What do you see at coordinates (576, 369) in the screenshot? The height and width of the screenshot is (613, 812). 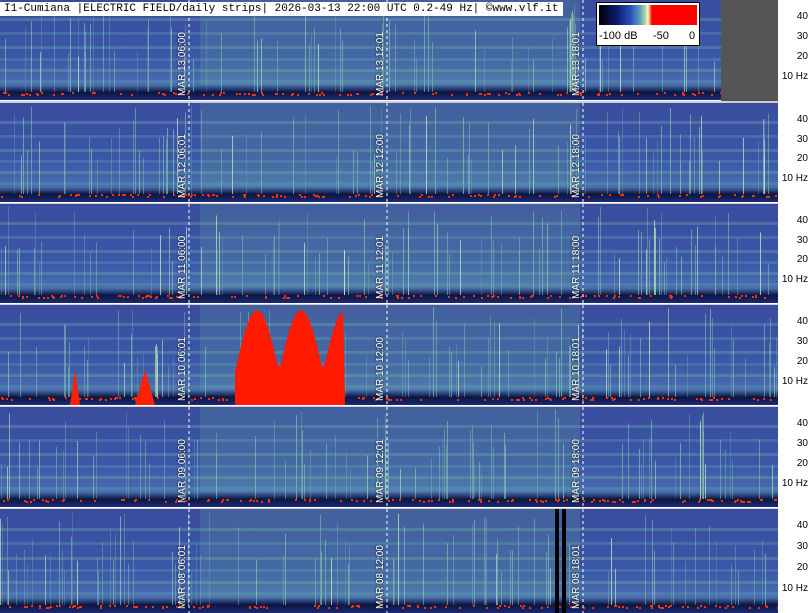 I see `time-label: MAR 10 18:01` at bounding box center [576, 369].